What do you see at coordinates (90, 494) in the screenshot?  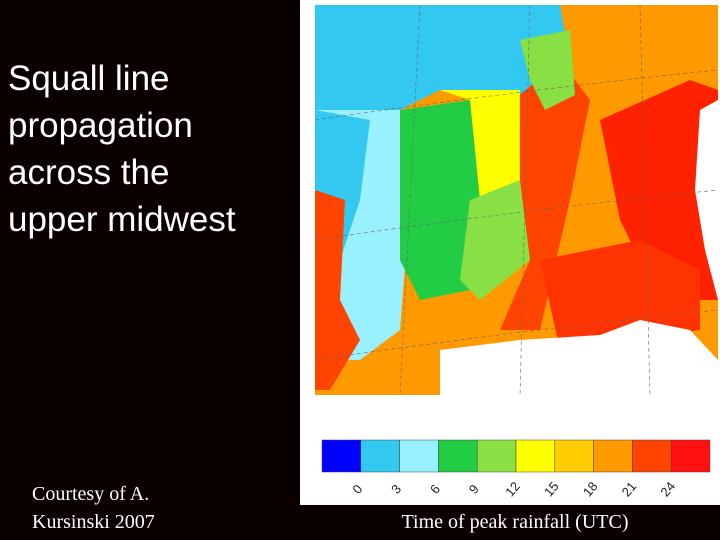 I see `credit-line: Courtesy of A.` at bounding box center [90, 494].